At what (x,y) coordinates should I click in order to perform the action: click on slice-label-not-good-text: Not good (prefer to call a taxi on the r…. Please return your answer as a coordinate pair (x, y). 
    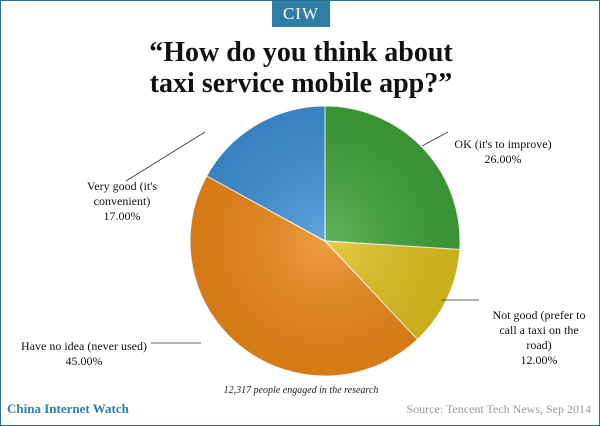
    Looking at the image, I should click on (539, 330).